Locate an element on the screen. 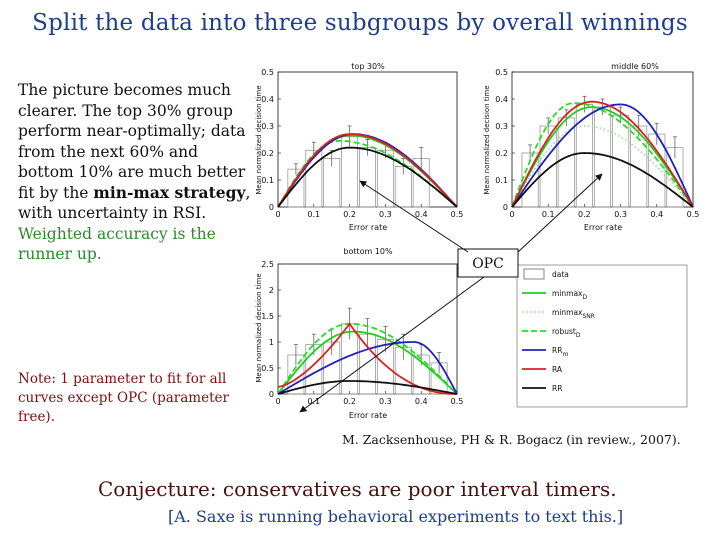  plot-bottom-ylabel: Mean normalized decision time is located at coordinates (259, 327).